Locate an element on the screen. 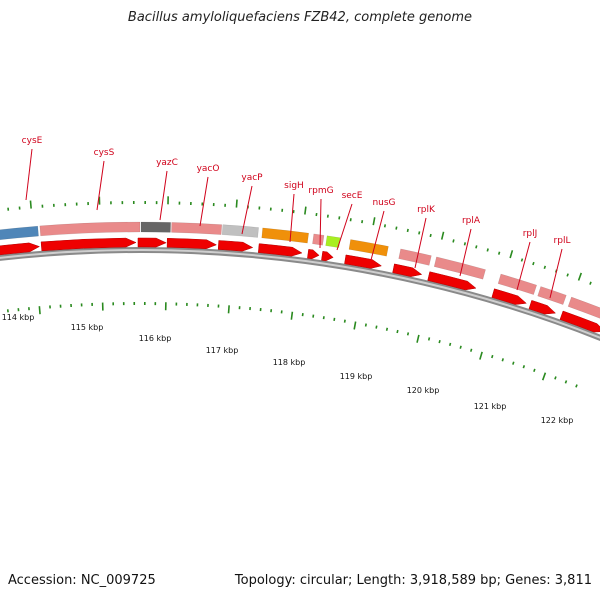 This screenshot has height=600, width=600. kbp-label: 122 kbp is located at coordinates (557, 420).